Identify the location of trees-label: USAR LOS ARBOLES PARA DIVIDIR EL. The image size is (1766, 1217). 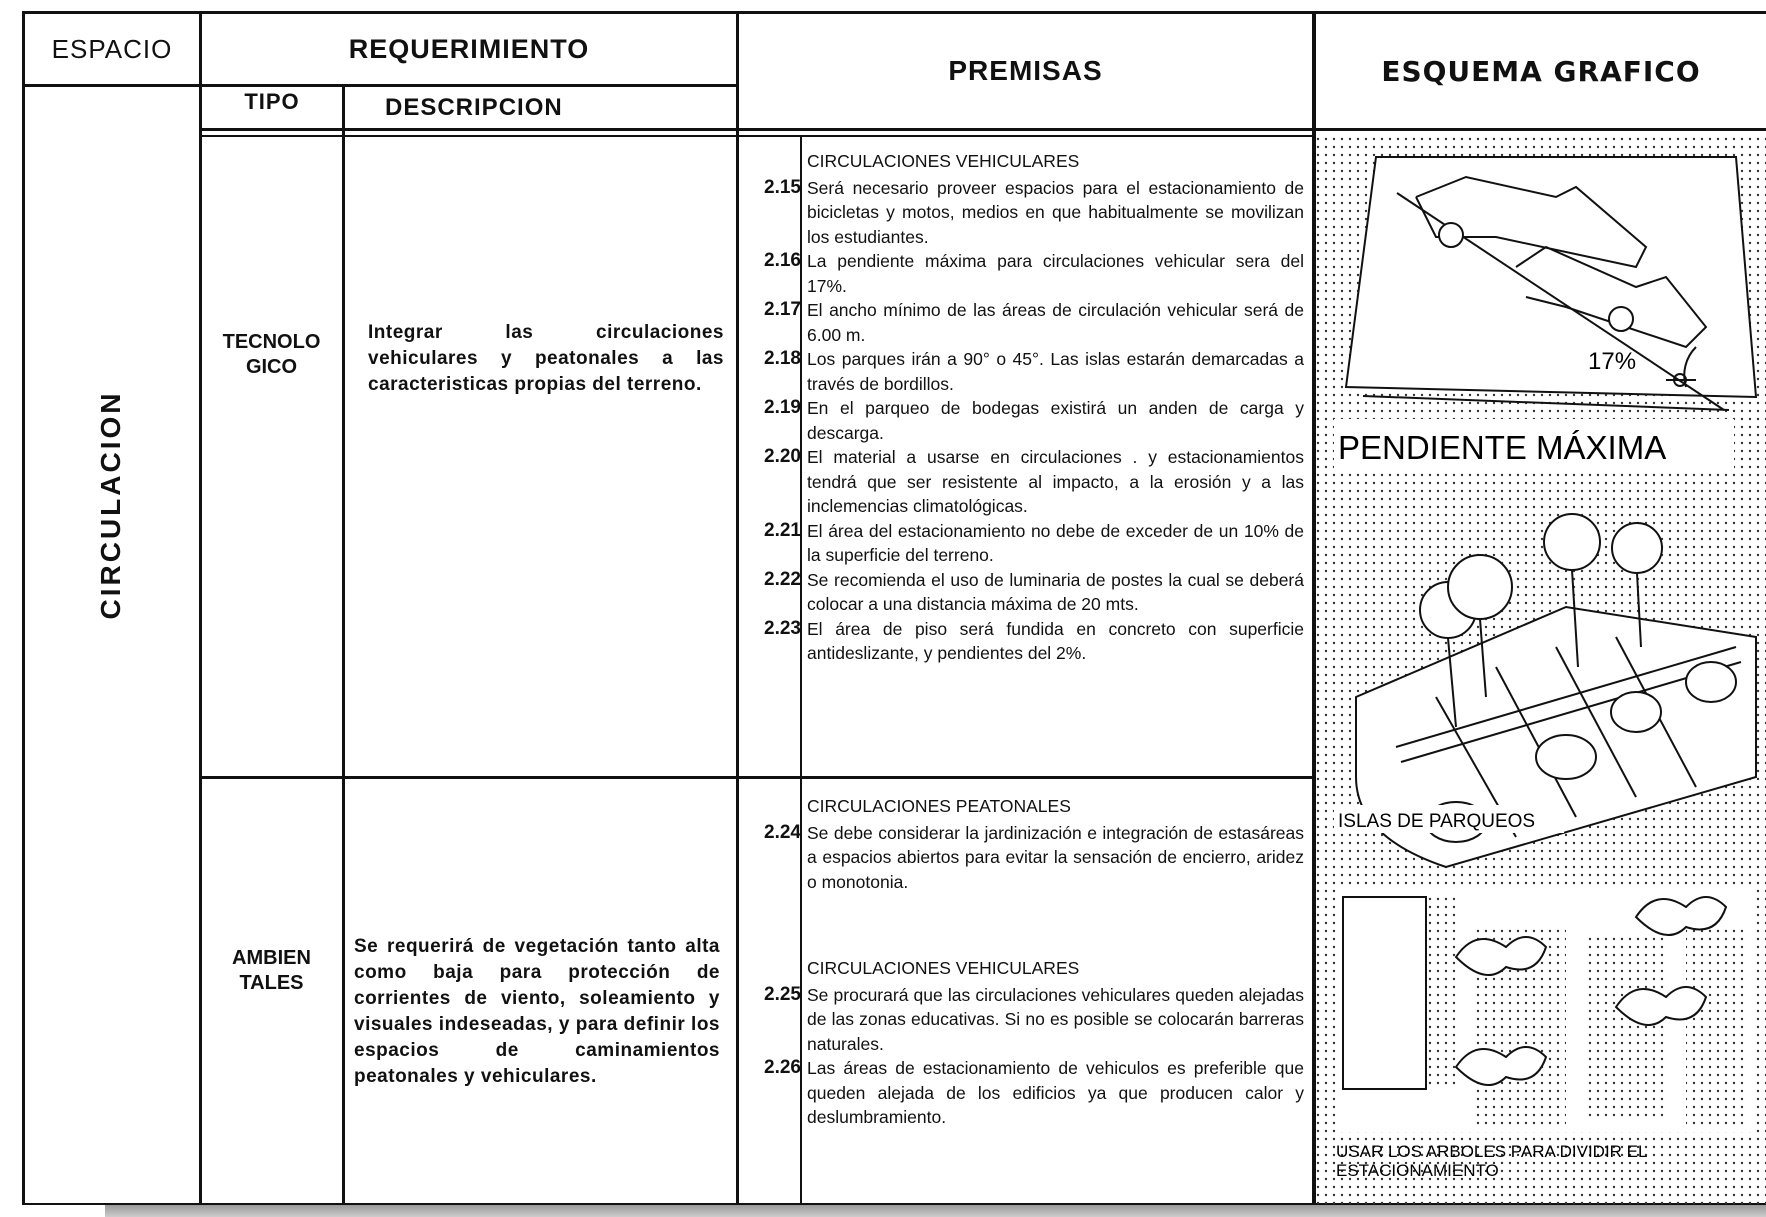
(1491, 1151).